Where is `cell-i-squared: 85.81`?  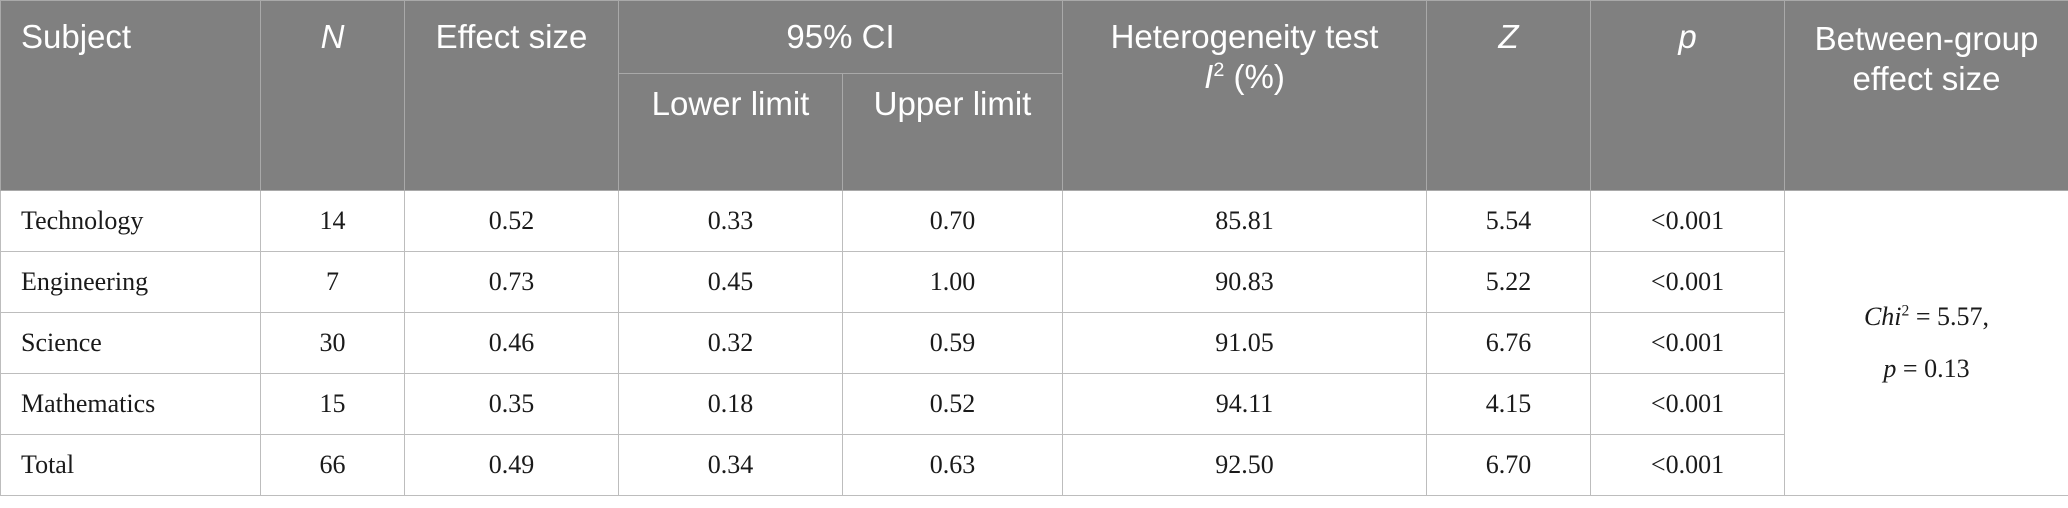
cell-i-squared: 85.81 is located at coordinates (1244, 221).